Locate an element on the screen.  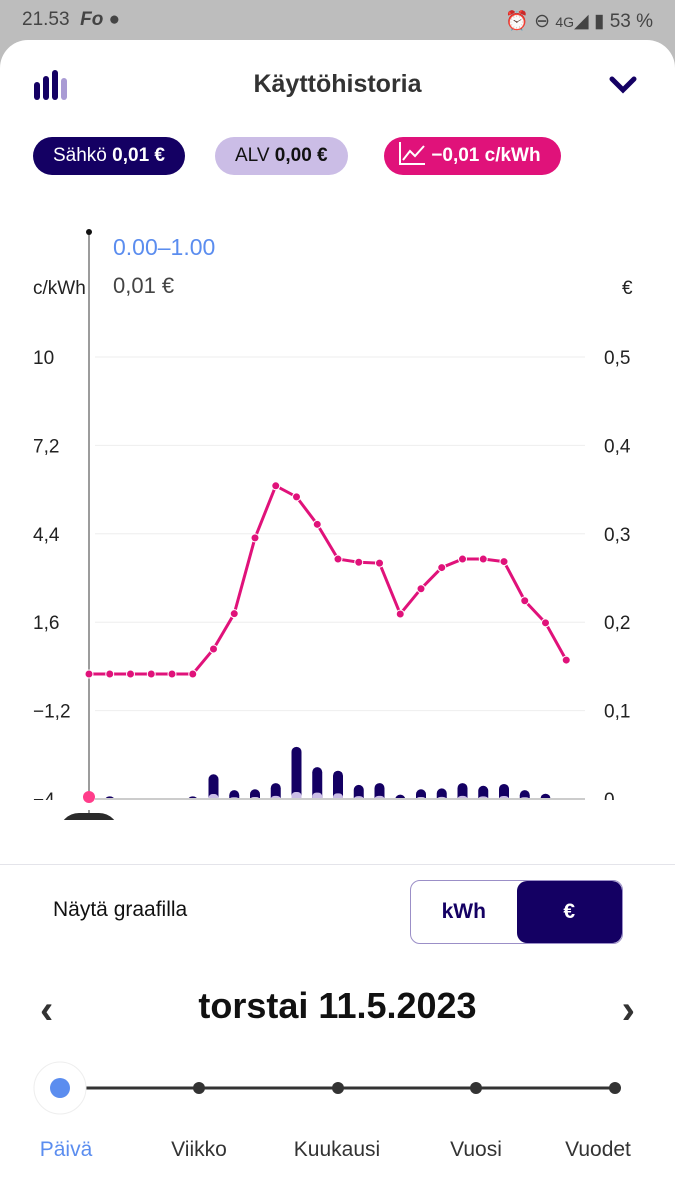
chevron-down-icon is located at coordinates (623, 85).